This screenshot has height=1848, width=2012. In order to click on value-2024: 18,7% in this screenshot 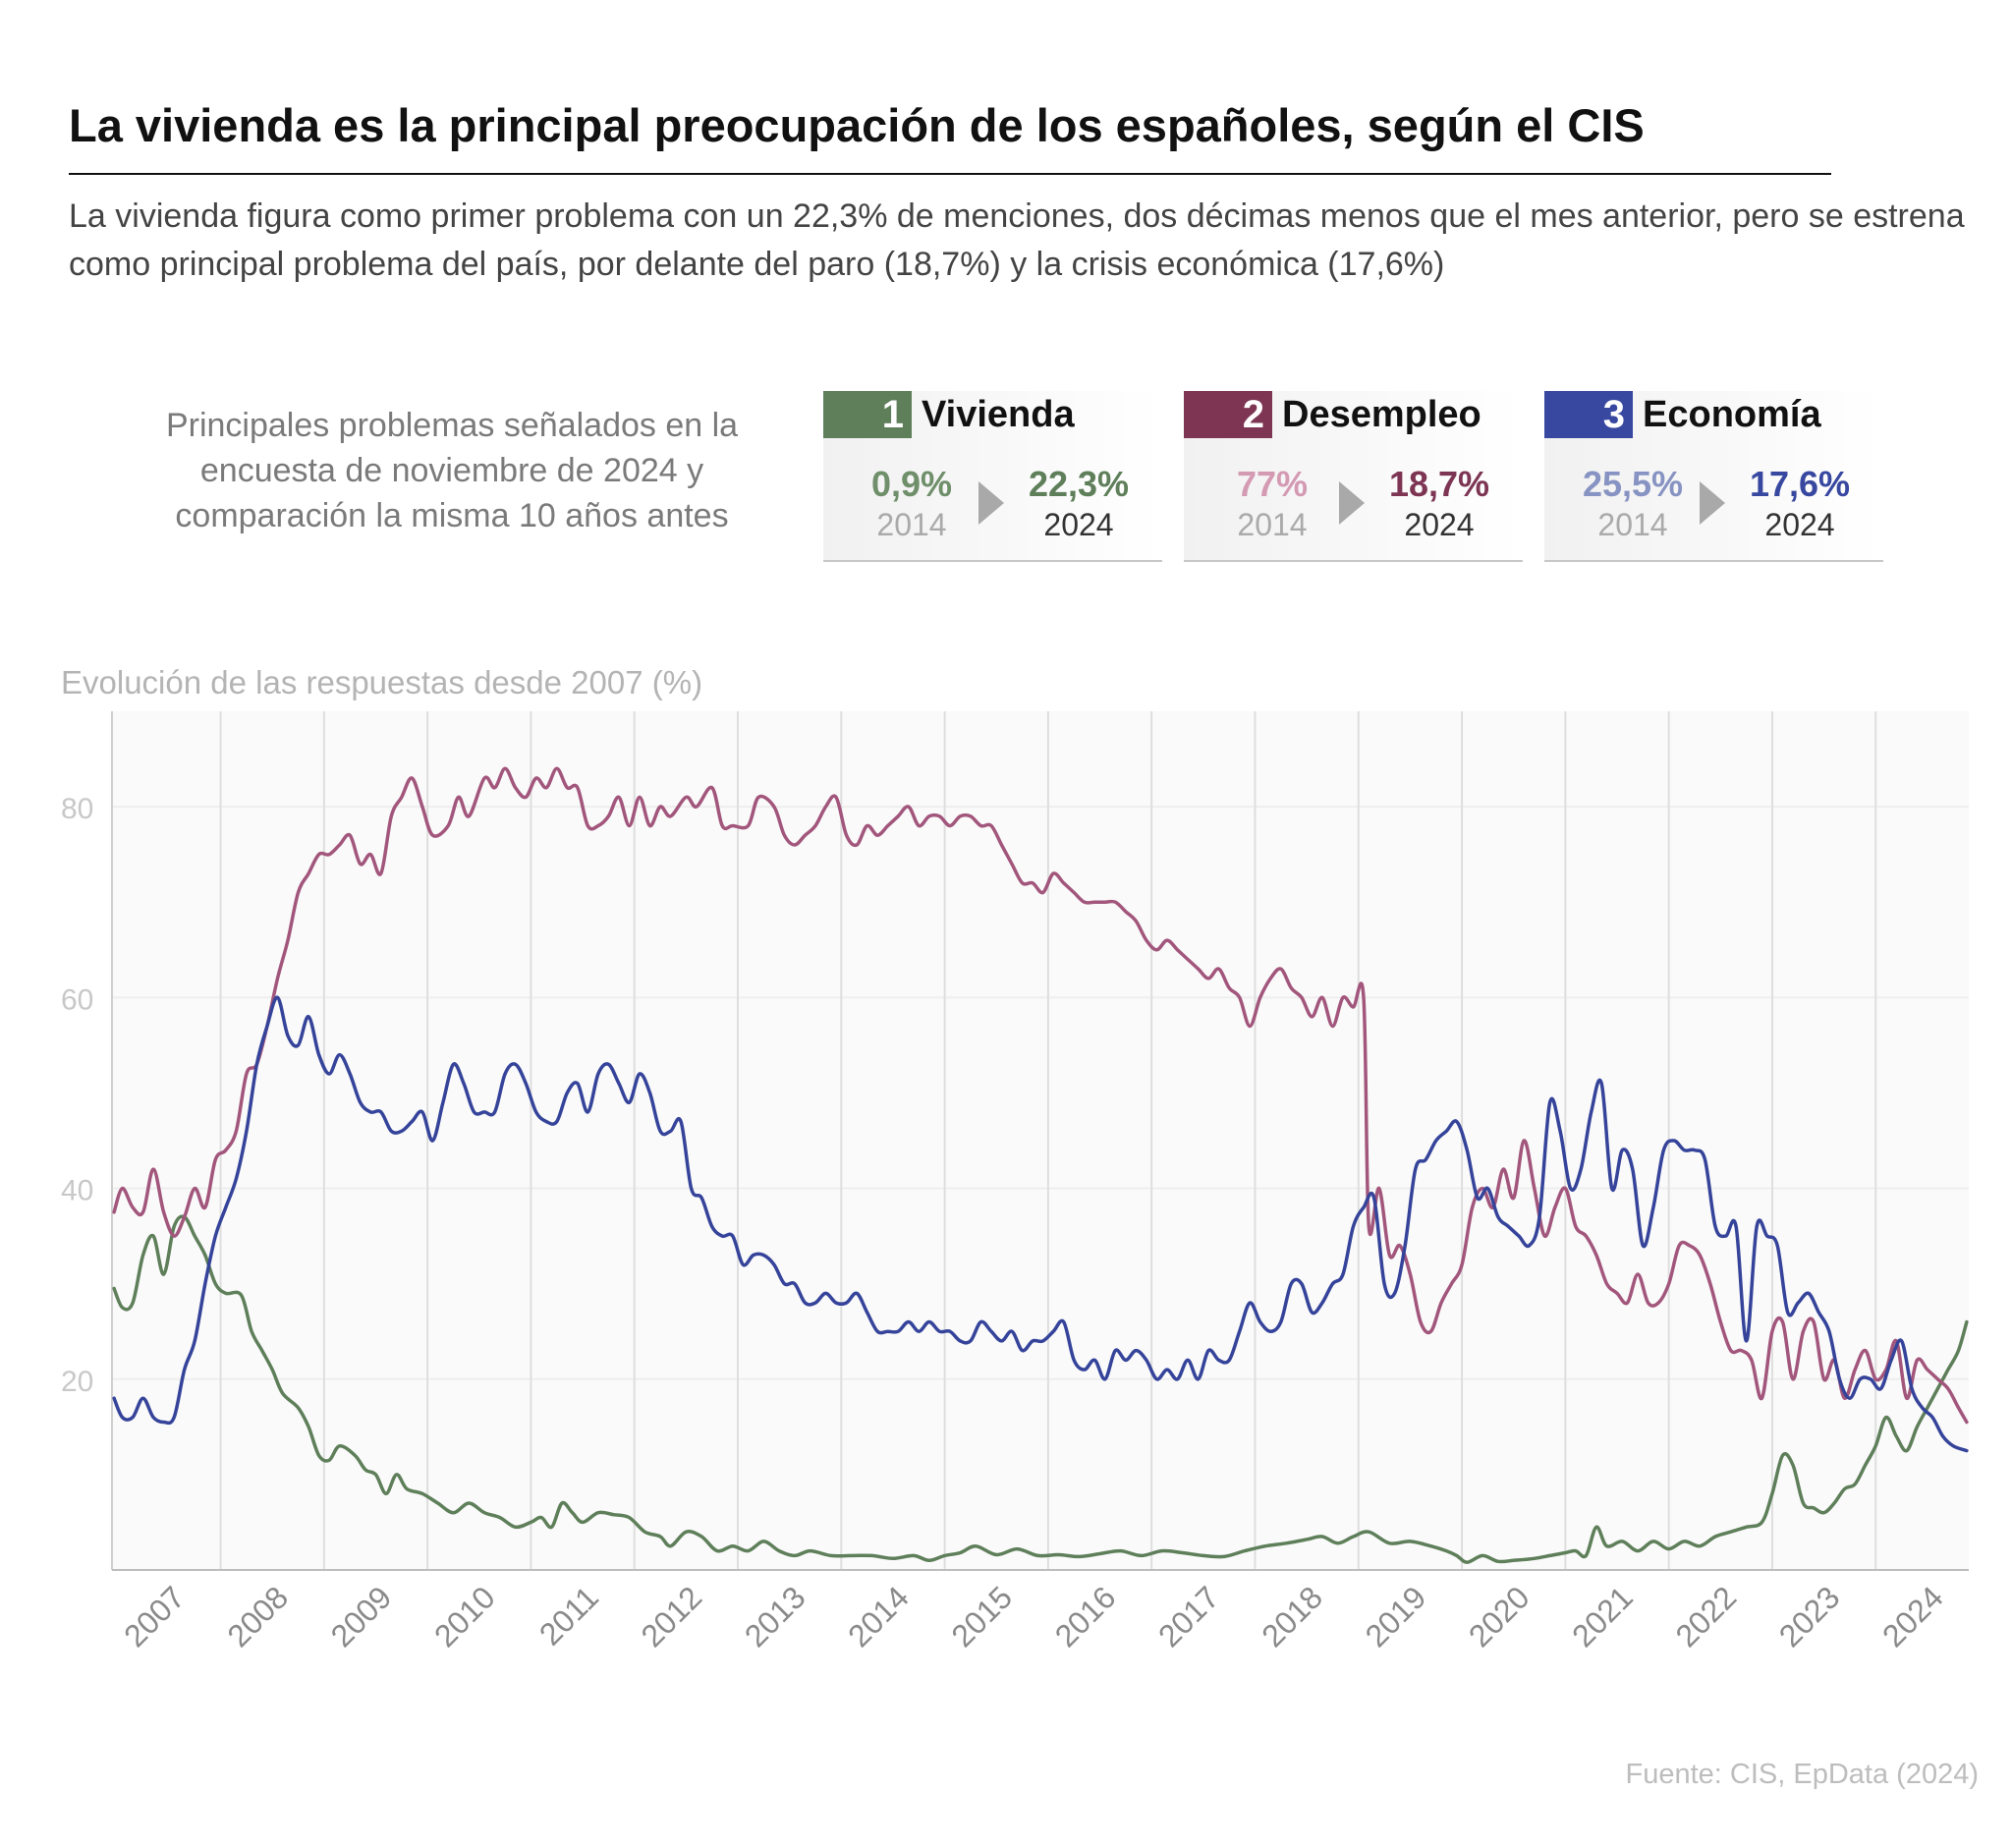, I will do `click(1439, 484)`.